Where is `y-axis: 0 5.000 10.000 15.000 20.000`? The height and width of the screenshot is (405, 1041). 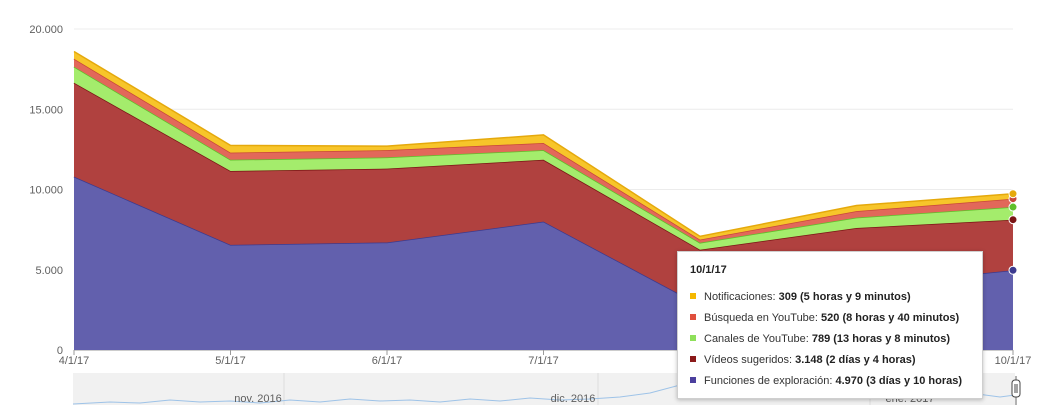 y-axis: 0 5.000 10.000 15.000 20.000 is located at coordinates (46, 190).